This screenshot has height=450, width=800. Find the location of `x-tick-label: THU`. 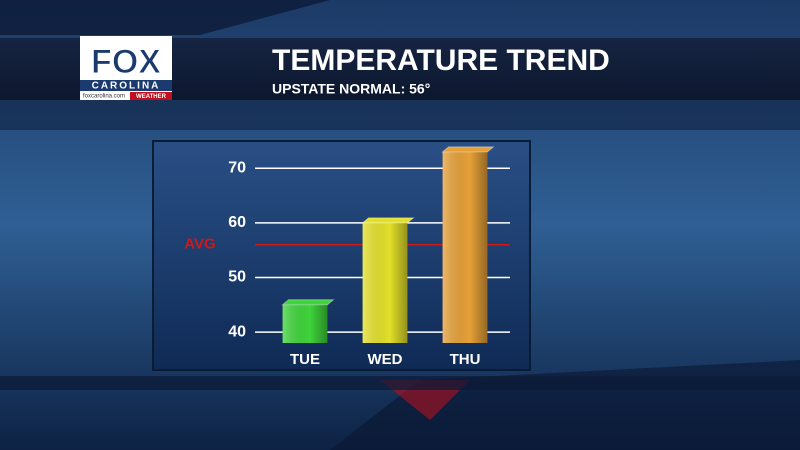

x-tick-label: THU is located at coordinates (465, 359).